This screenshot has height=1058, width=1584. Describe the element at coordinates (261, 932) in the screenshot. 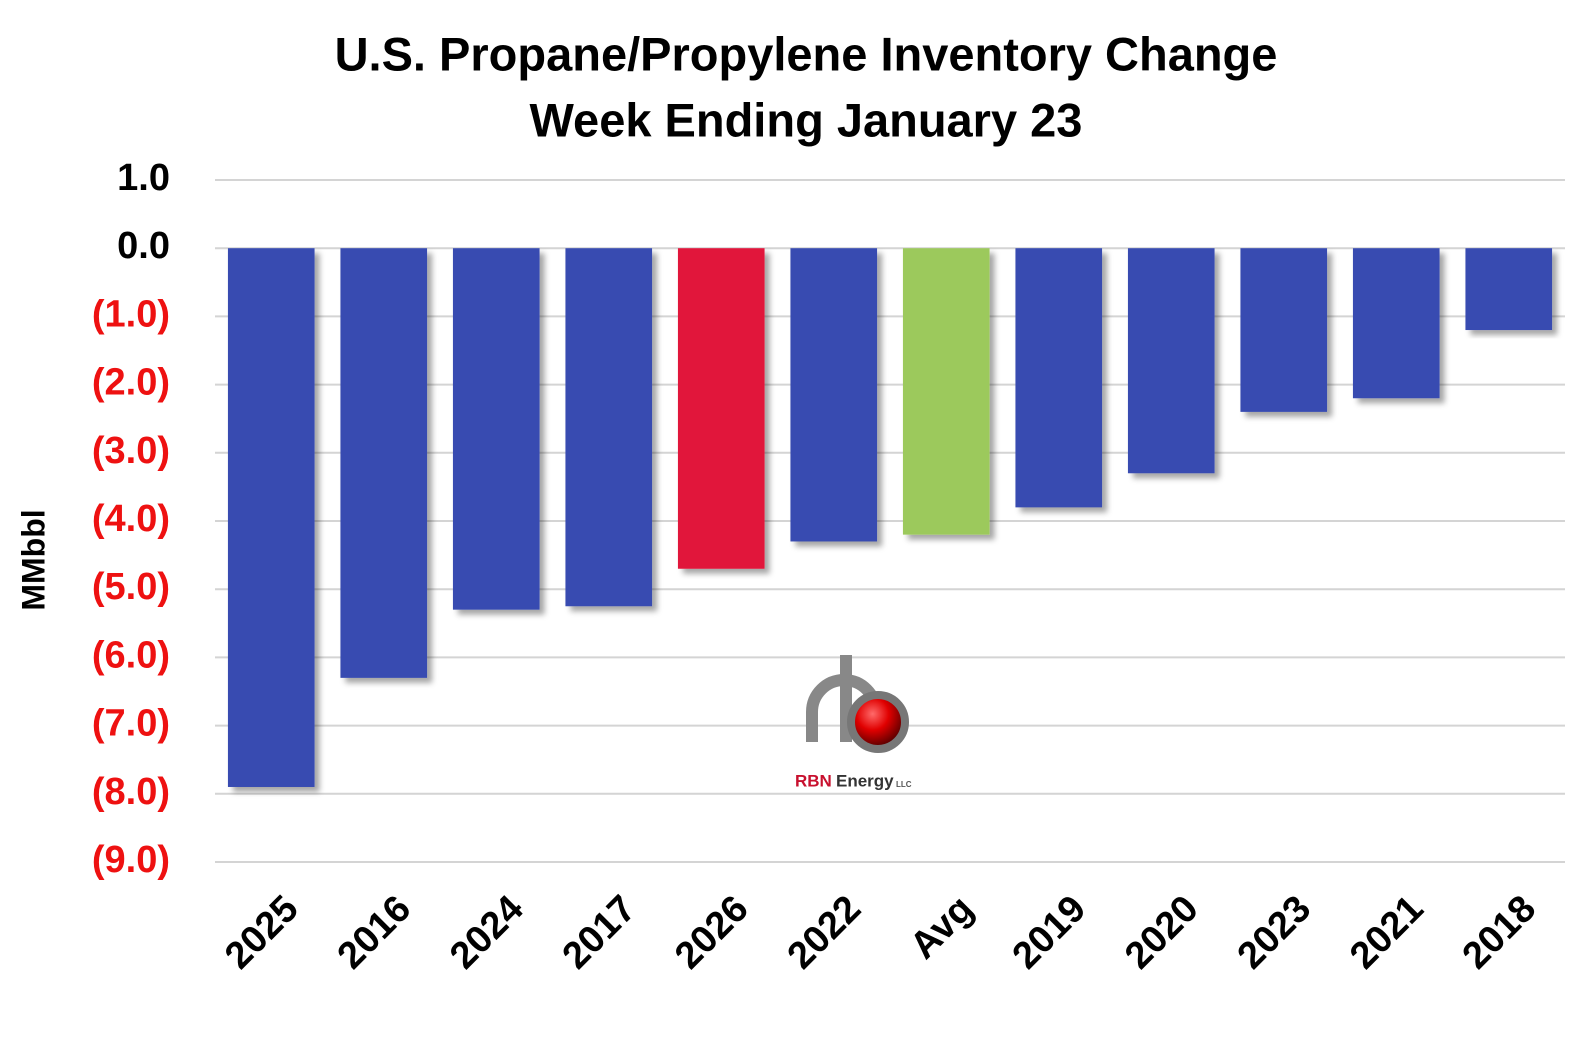

I see `x-tick-label: 2025` at that location.